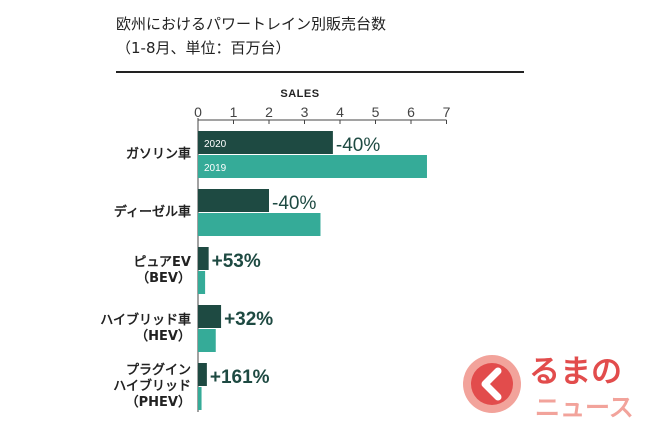 Image resolution: width=650 pixels, height=433 pixels. Describe the element at coordinates (251, 36) in the screenshot. I see `chart-title: 欧州におけるパワートレイン別販売台数 （1-8月、単位：百万台）` at that location.